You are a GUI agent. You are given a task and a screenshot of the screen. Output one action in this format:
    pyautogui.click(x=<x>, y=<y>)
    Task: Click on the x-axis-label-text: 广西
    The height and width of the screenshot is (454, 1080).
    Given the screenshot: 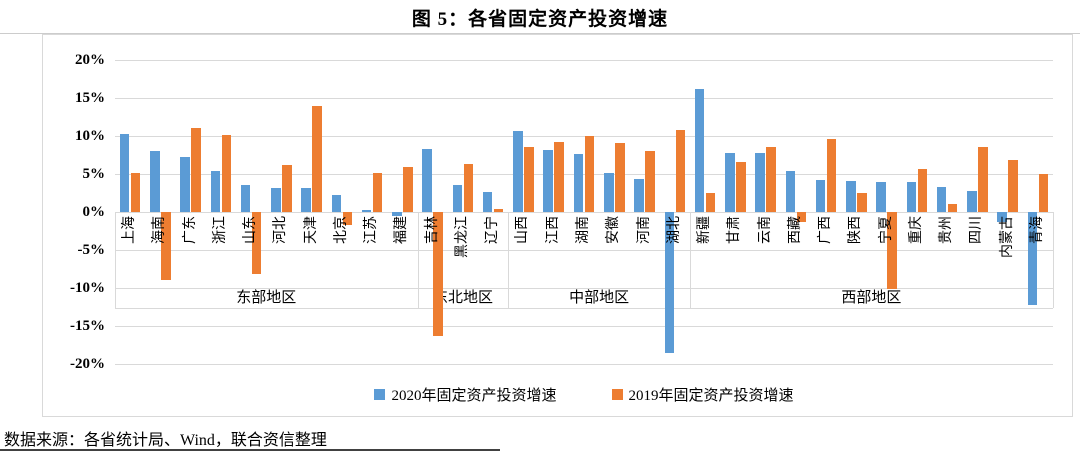 What is the action you would take?
    pyautogui.click(x=826, y=230)
    